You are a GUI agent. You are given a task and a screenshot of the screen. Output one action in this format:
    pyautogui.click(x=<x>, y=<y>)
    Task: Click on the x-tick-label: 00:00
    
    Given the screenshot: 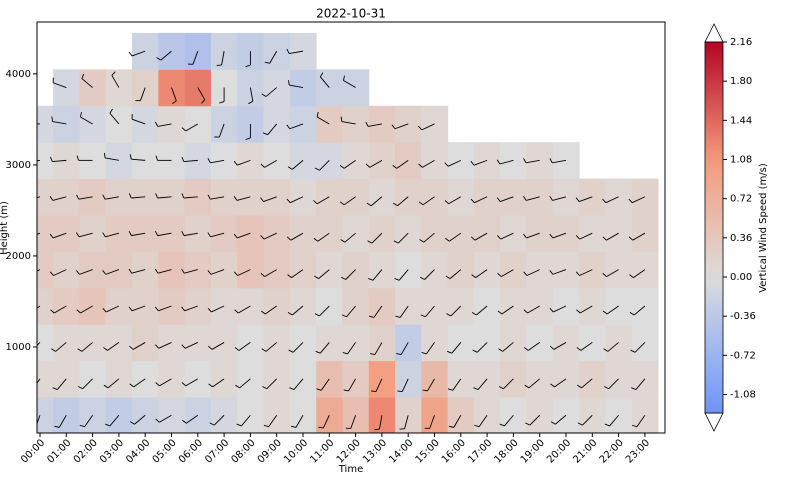 What is the action you would take?
    pyautogui.click(x=33, y=451)
    